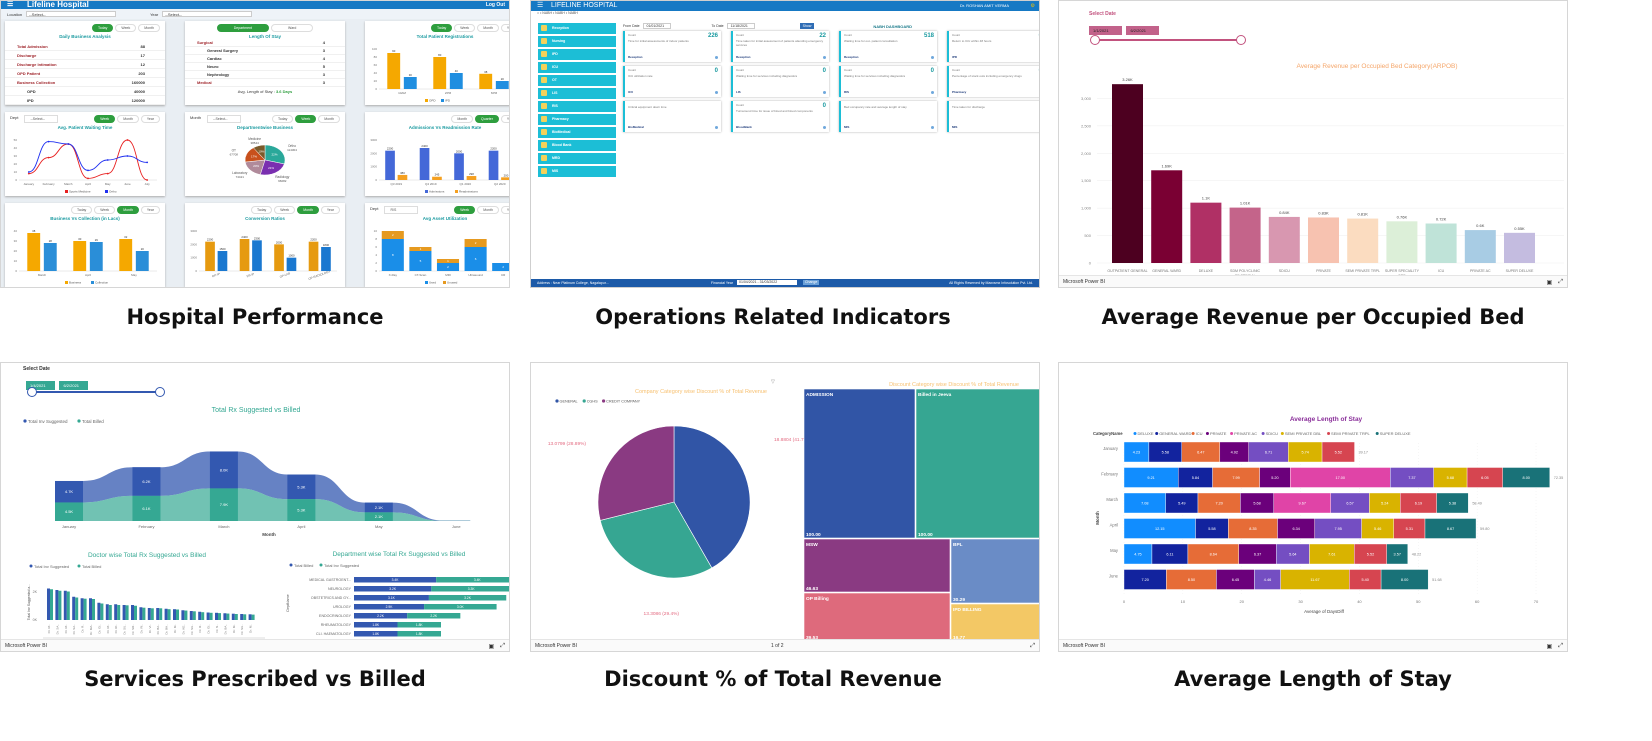 This screenshot has width=1652, height=741. I want to click on sidebar-item-lis: LIS, so click(577, 93).